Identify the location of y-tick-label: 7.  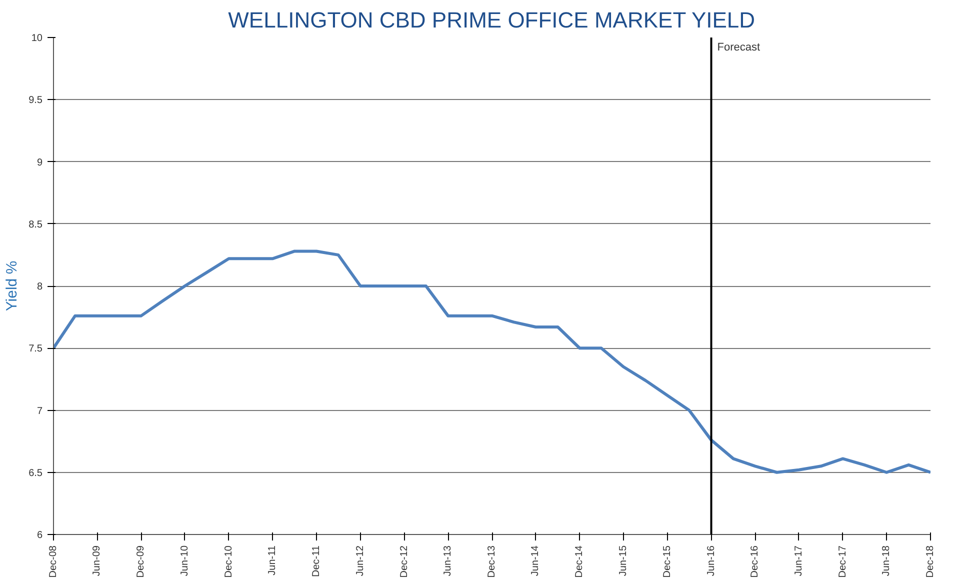
(39, 411).